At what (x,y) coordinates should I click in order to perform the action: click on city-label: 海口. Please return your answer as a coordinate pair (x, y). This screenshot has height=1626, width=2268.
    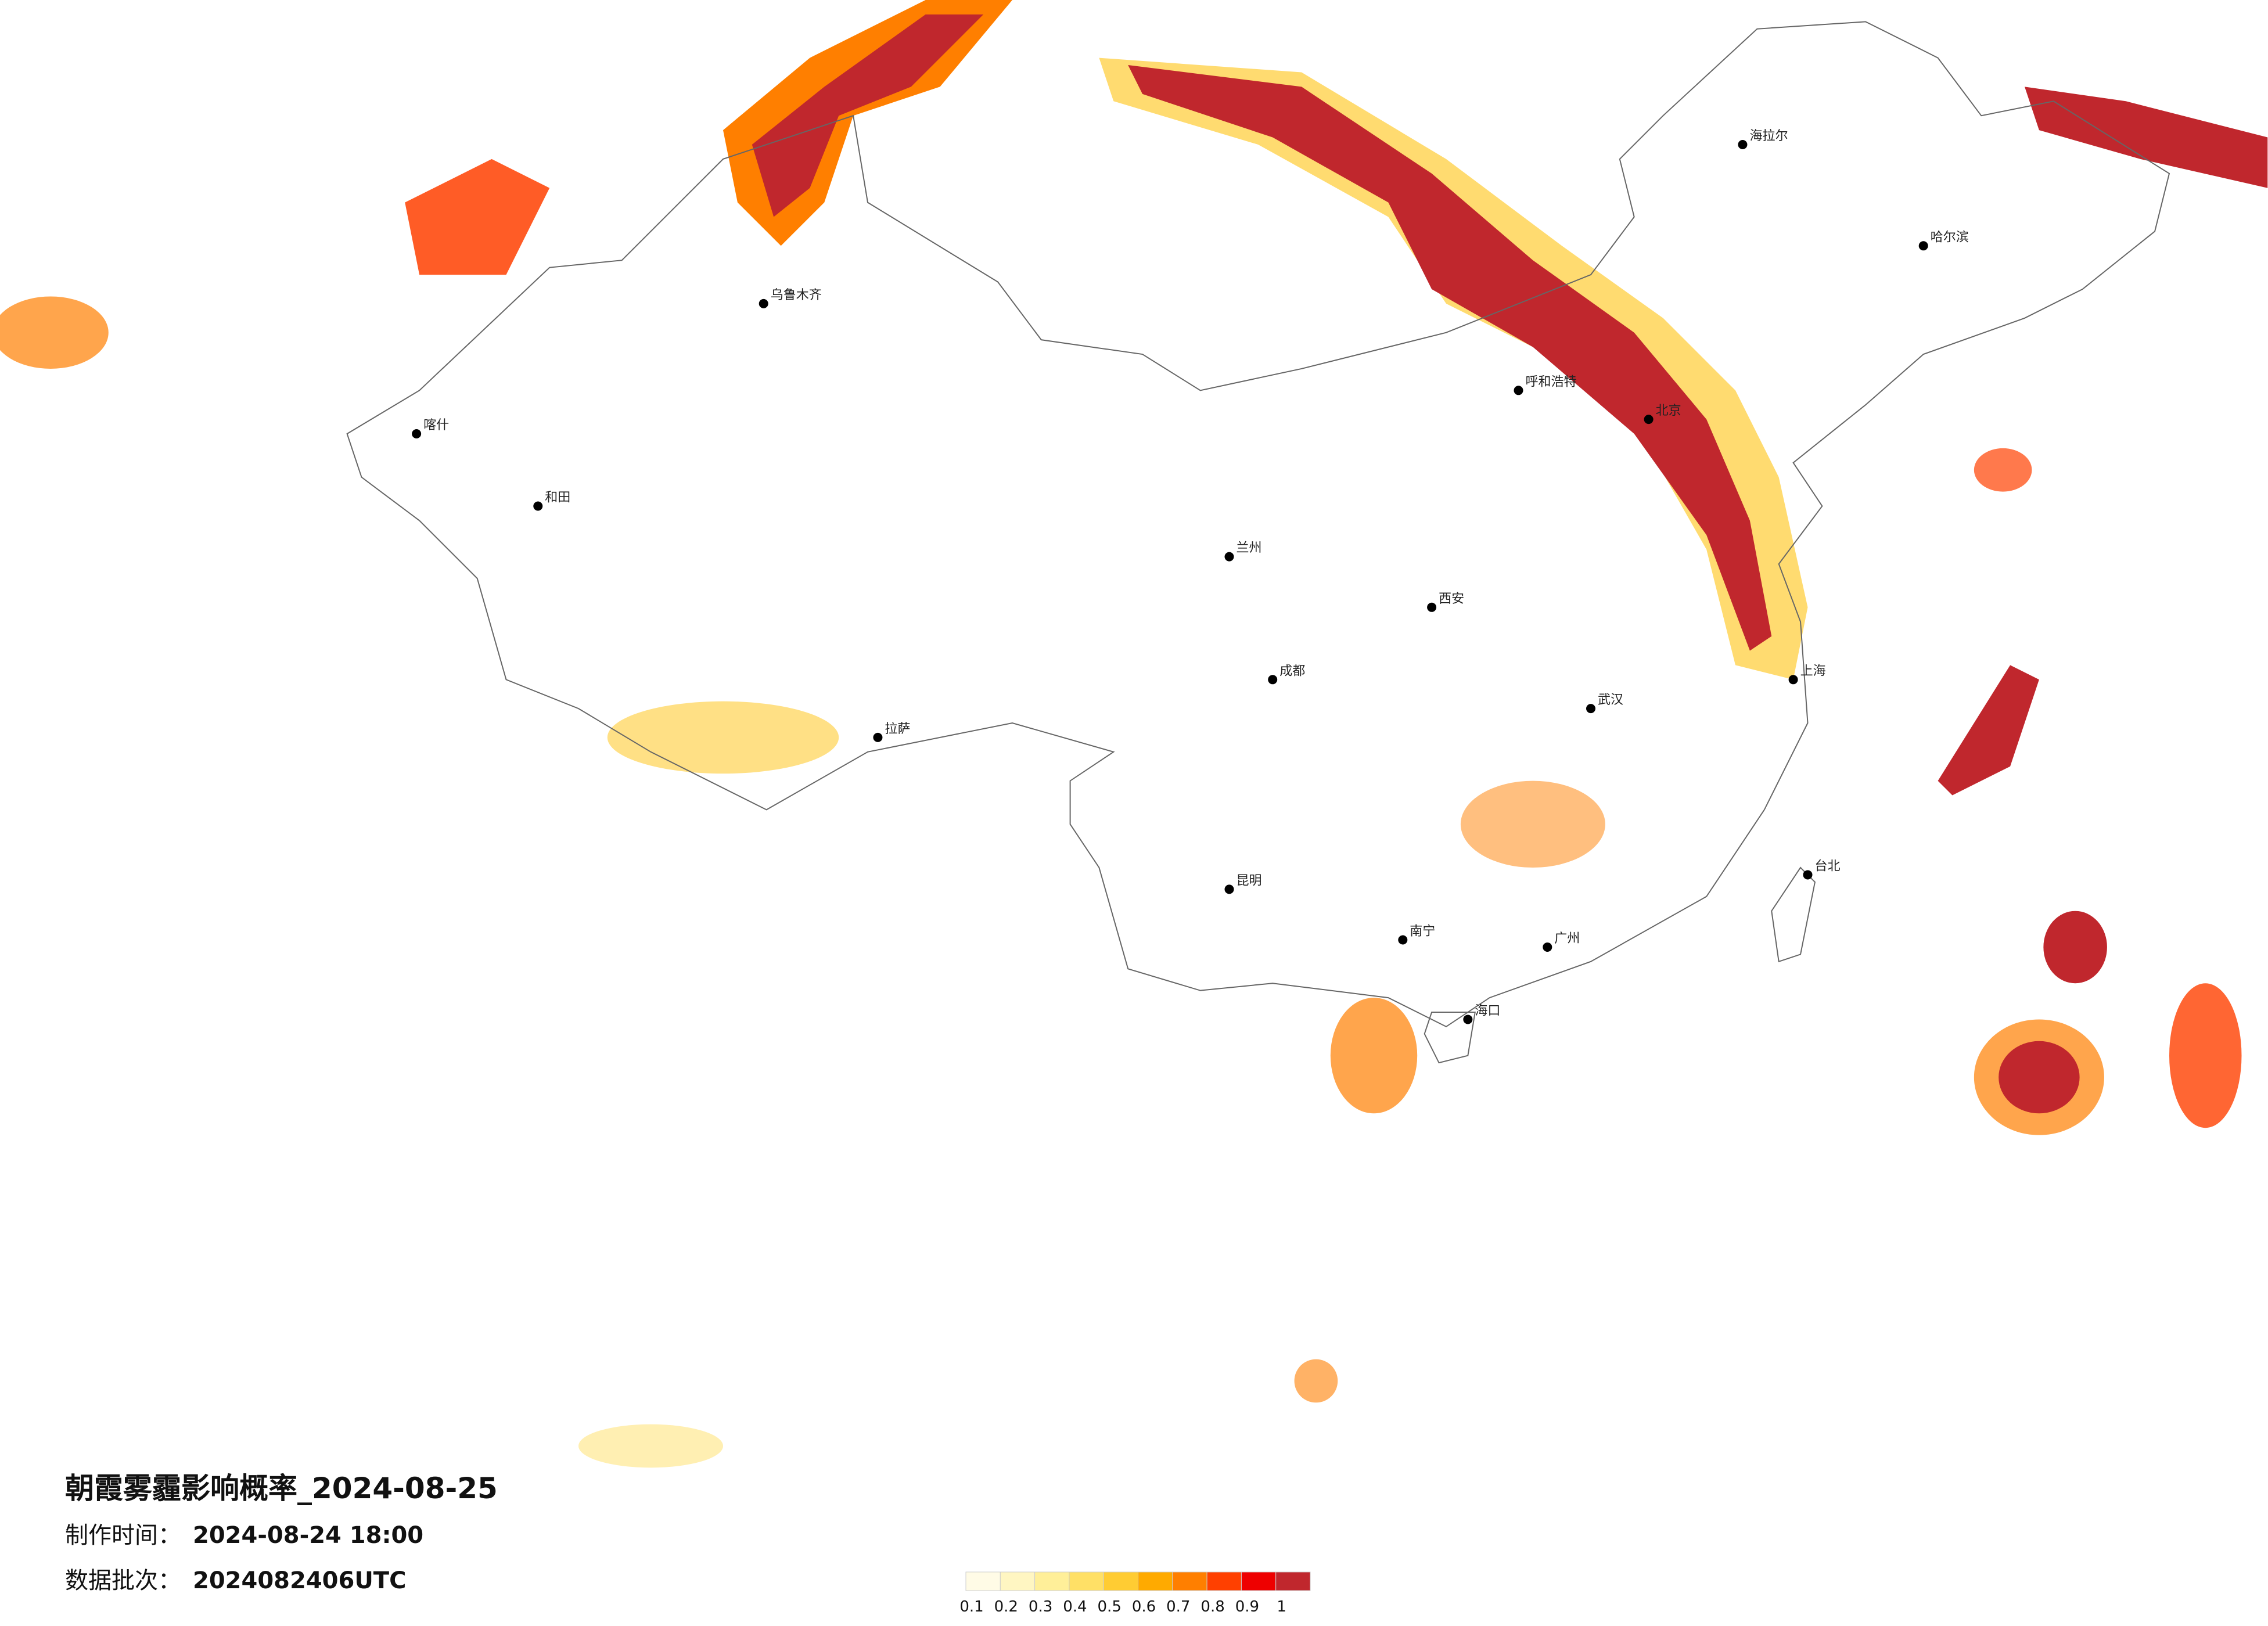
    Looking at the image, I should click on (1487, 1011).